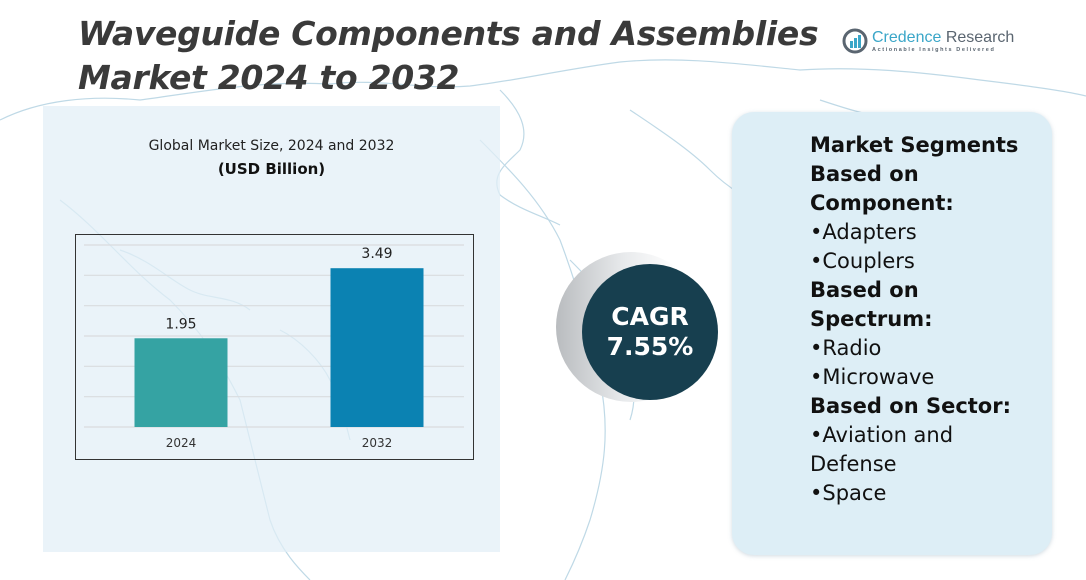  What do you see at coordinates (271, 146) in the screenshot?
I see `chart-title: Global Market Size, 2024 and 2032` at bounding box center [271, 146].